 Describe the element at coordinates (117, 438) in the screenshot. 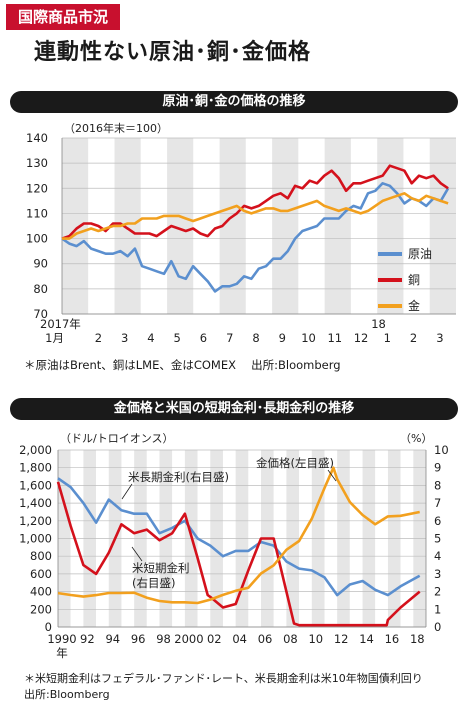

I see `left-unit: （ドル/トロイオンス）` at that location.